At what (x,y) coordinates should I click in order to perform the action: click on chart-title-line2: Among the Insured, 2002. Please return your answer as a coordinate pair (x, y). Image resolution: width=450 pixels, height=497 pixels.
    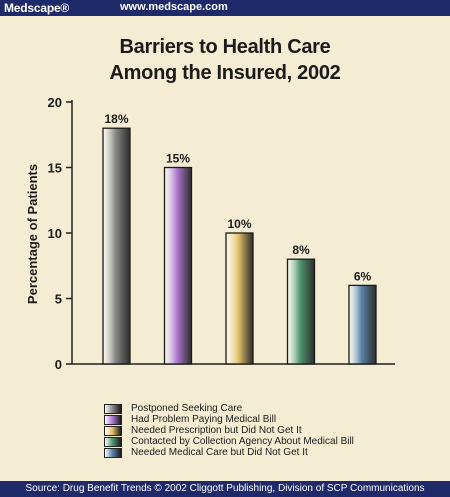
    Looking at the image, I should click on (225, 73).